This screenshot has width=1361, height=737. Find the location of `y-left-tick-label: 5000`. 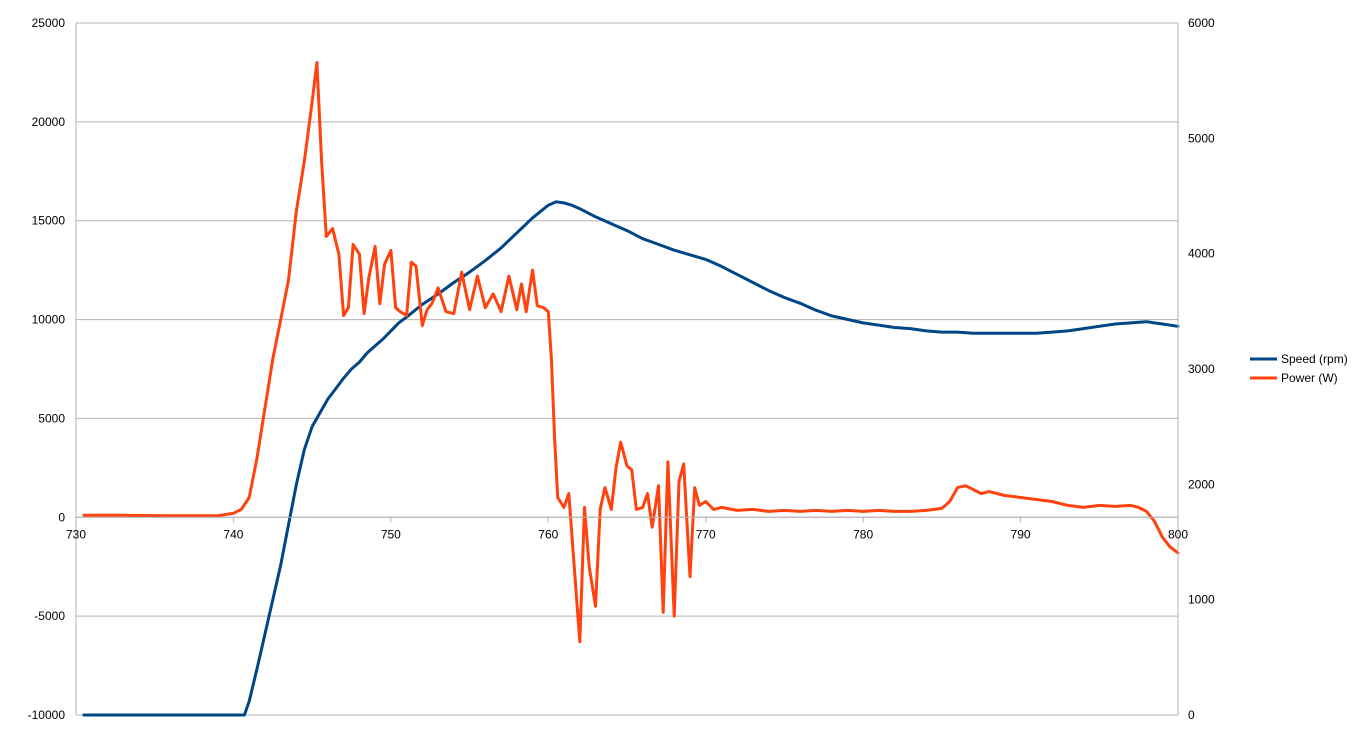

y-left-tick-label: 5000 is located at coordinates (51, 418).